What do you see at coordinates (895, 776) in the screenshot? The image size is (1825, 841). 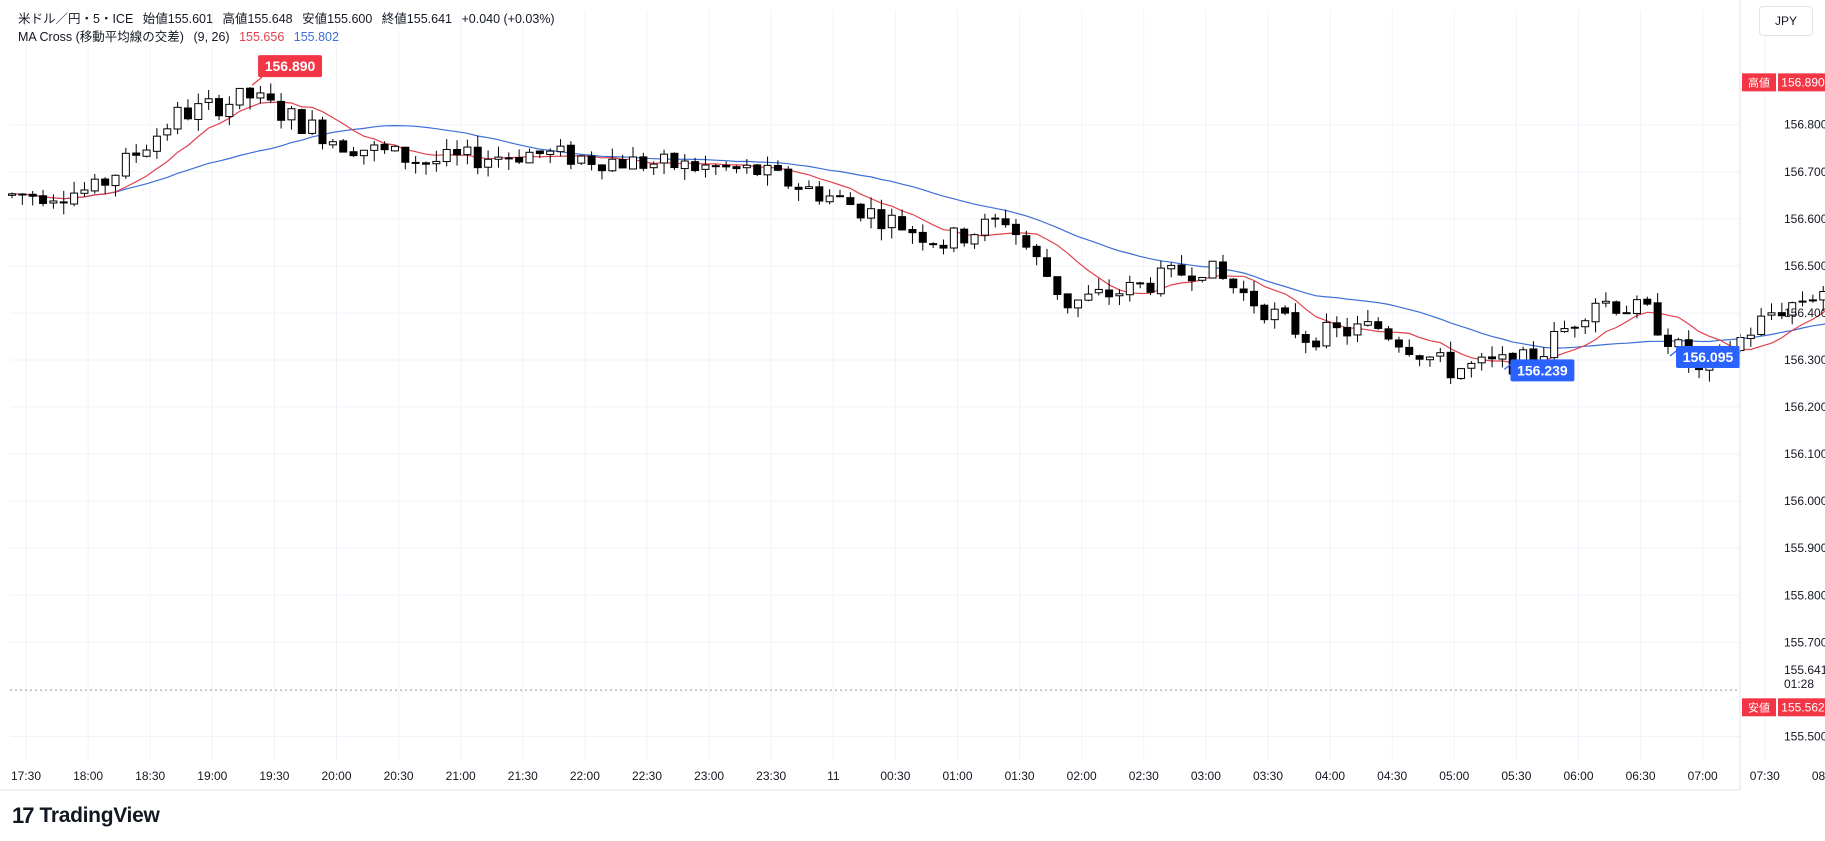 I see `x-tick-label: 00:30` at bounding box center [895, 776].